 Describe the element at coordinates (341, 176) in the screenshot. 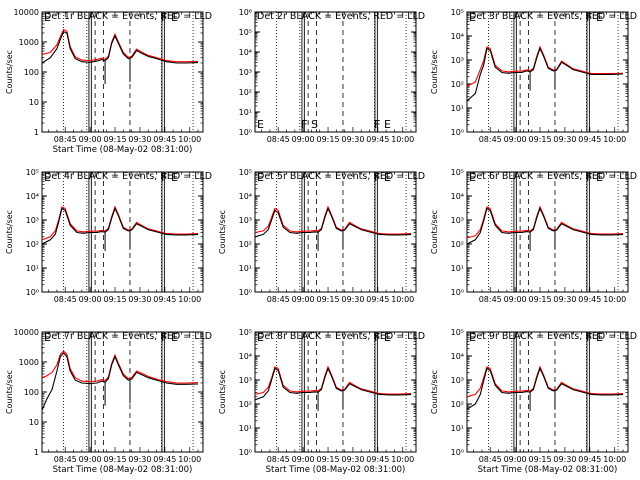

I see `panel-title: Det 5r BLACK = Events, RED = LLD` at that location.